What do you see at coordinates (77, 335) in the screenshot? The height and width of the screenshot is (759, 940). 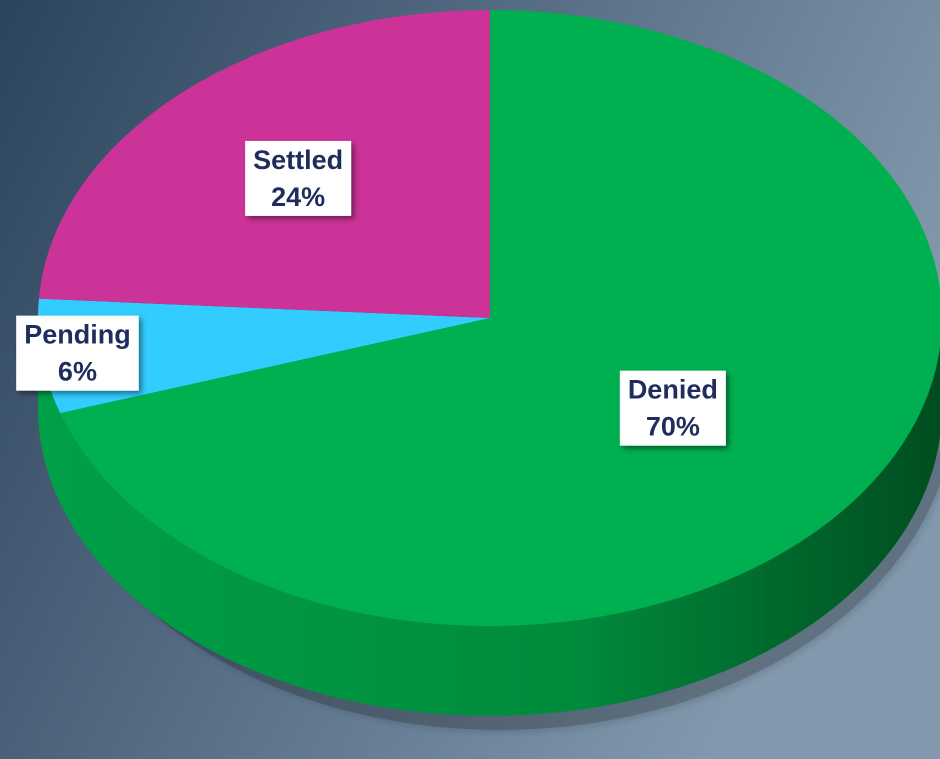 I see `category-label: Pending` at bounding box center [77, 335].